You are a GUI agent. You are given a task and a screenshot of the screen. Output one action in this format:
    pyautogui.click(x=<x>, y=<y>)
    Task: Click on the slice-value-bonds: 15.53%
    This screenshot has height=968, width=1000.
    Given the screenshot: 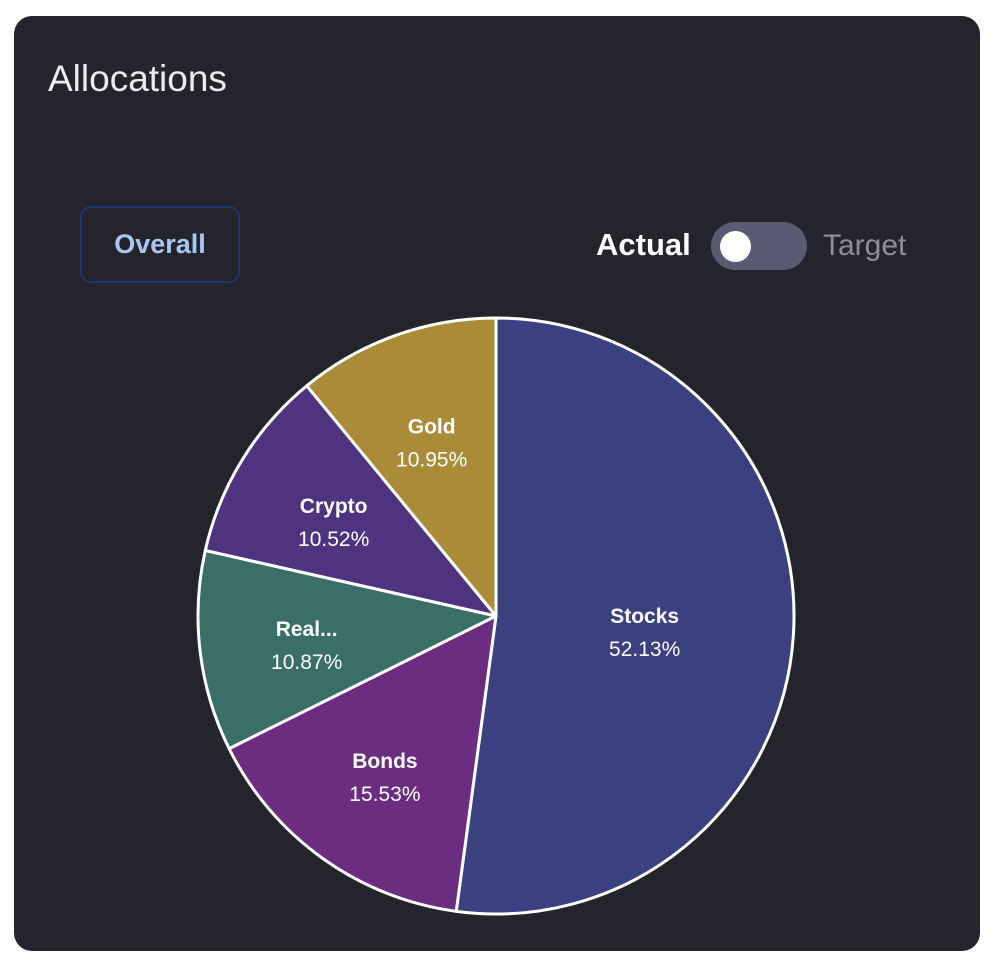 What is the action you would take?
    pyautogui.click(x=384, y=794)
    